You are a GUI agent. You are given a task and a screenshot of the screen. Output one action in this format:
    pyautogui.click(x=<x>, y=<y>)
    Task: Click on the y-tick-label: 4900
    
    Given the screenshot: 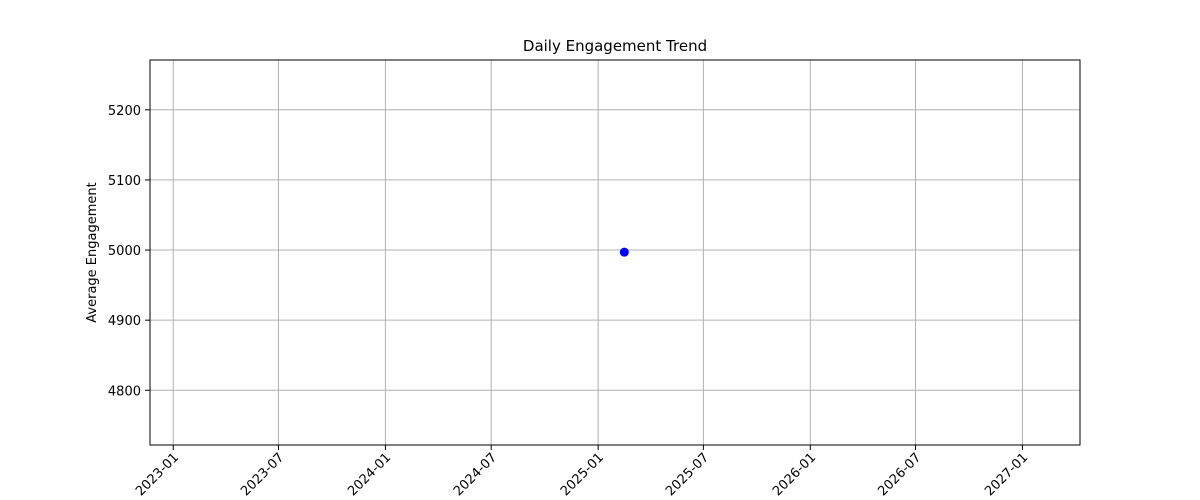 What is the action you would take?
    pyautogui.click(x=124, y=321)
    